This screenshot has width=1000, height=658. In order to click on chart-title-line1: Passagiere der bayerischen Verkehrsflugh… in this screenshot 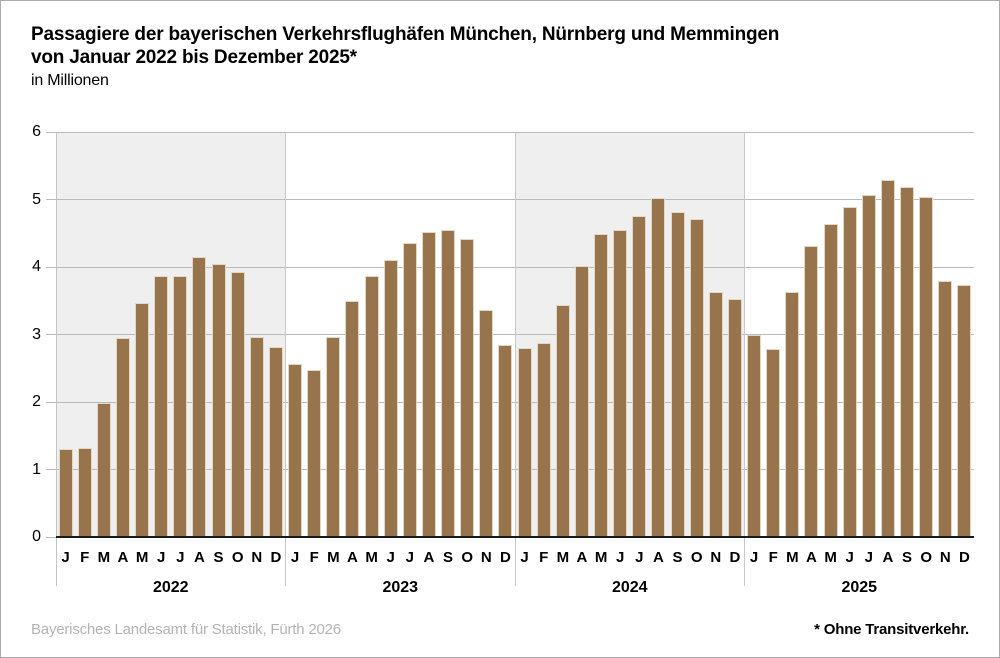, I will do `click(405, 34)`.